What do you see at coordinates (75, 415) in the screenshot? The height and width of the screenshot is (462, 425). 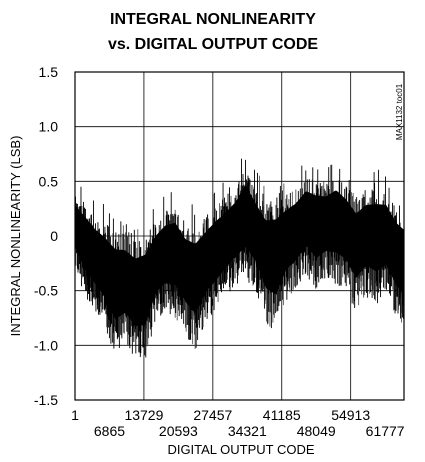 I see `x-tick-label-upper: 1` at bounding box center [75, 415].